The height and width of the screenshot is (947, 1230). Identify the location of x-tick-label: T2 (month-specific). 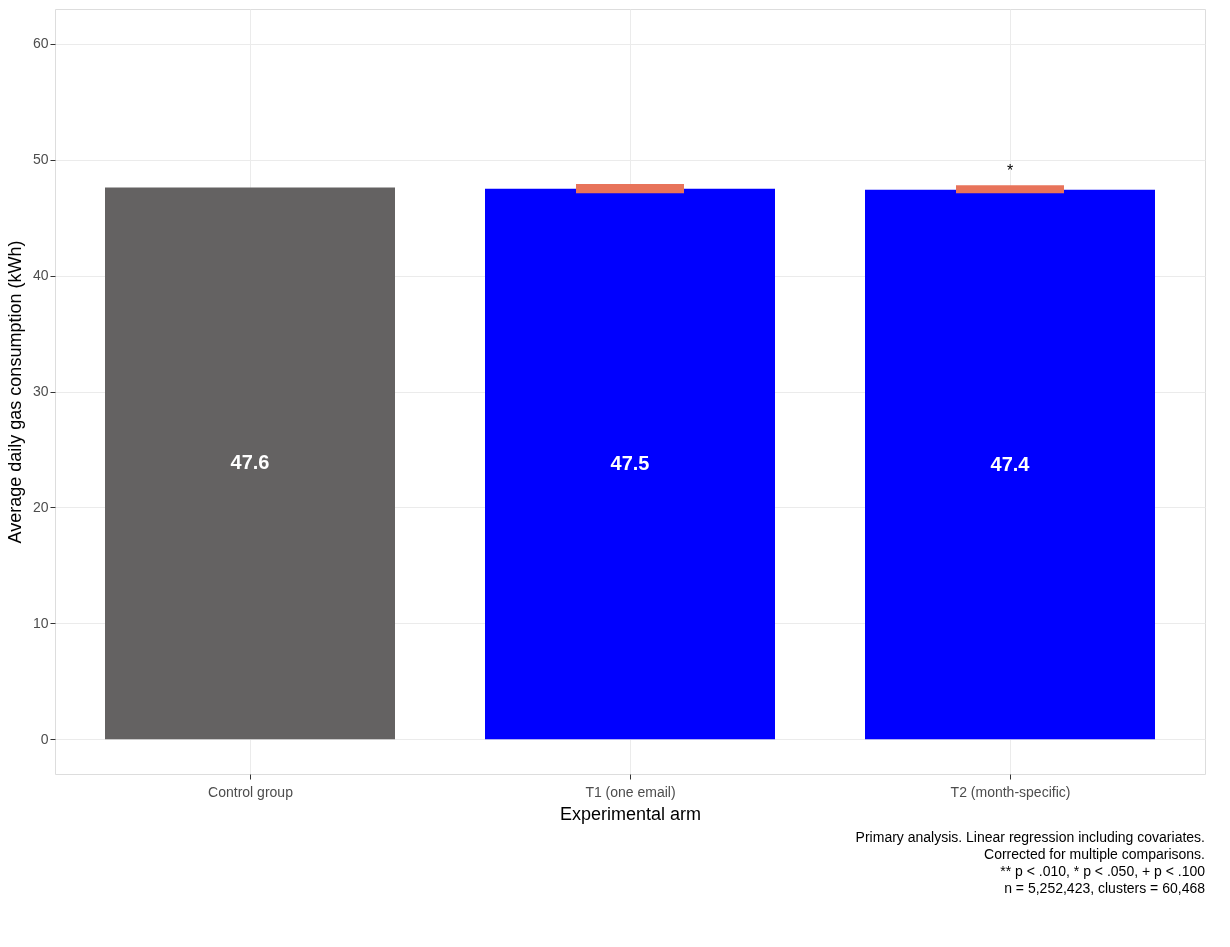
(1010, 791).